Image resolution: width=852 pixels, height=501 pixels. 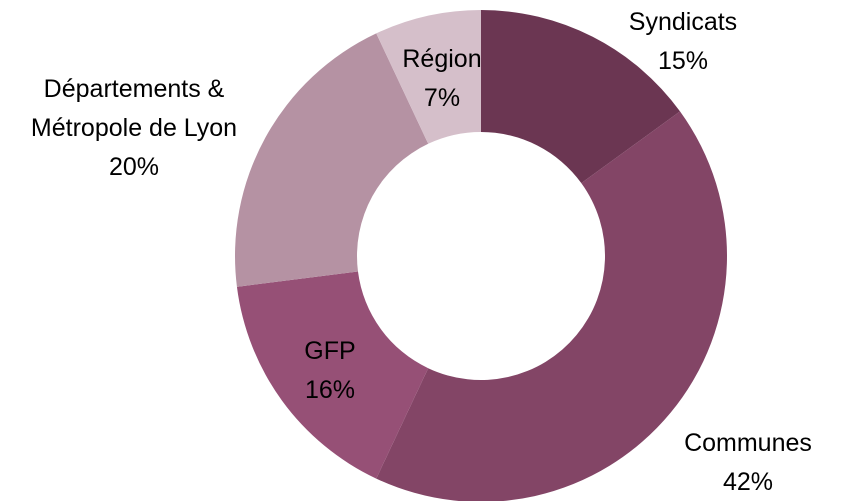 I want to click on slice-label: Départements & Métropole de Lyon 20%, so click(x=134, y=128).